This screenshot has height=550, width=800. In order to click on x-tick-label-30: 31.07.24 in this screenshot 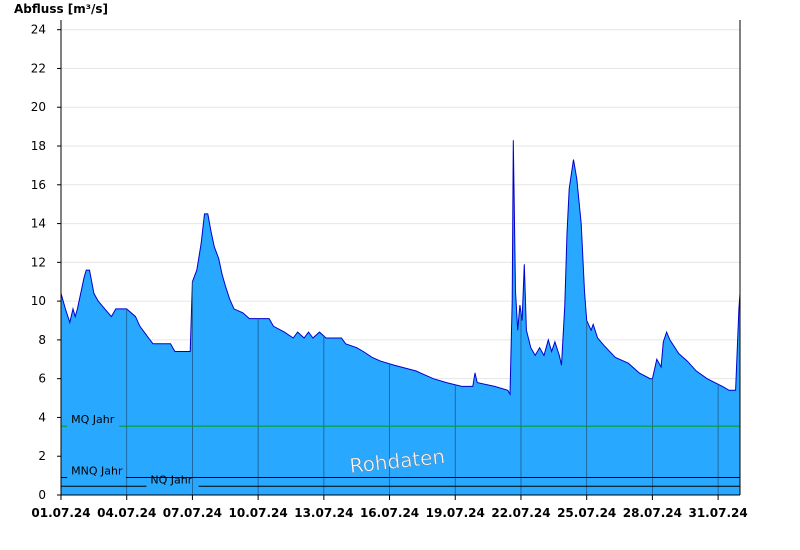, I will do `click(717, 513)`.